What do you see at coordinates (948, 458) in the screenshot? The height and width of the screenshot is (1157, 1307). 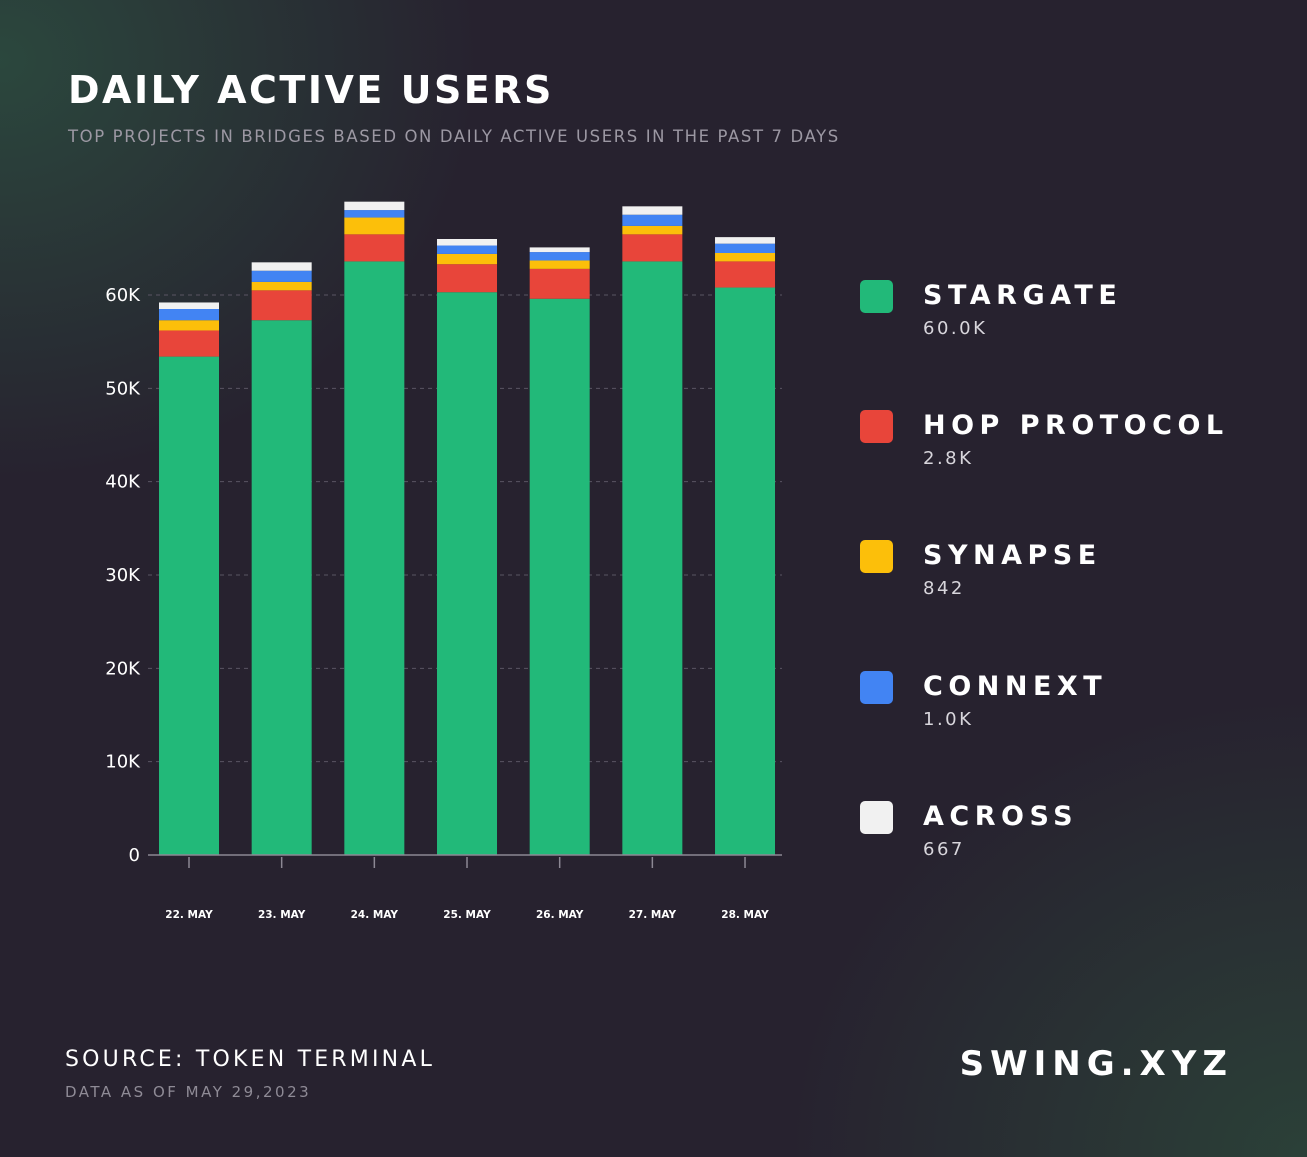 I see `legend-value-hop-protocol: 2.8K` at bounding box center [948, 458].